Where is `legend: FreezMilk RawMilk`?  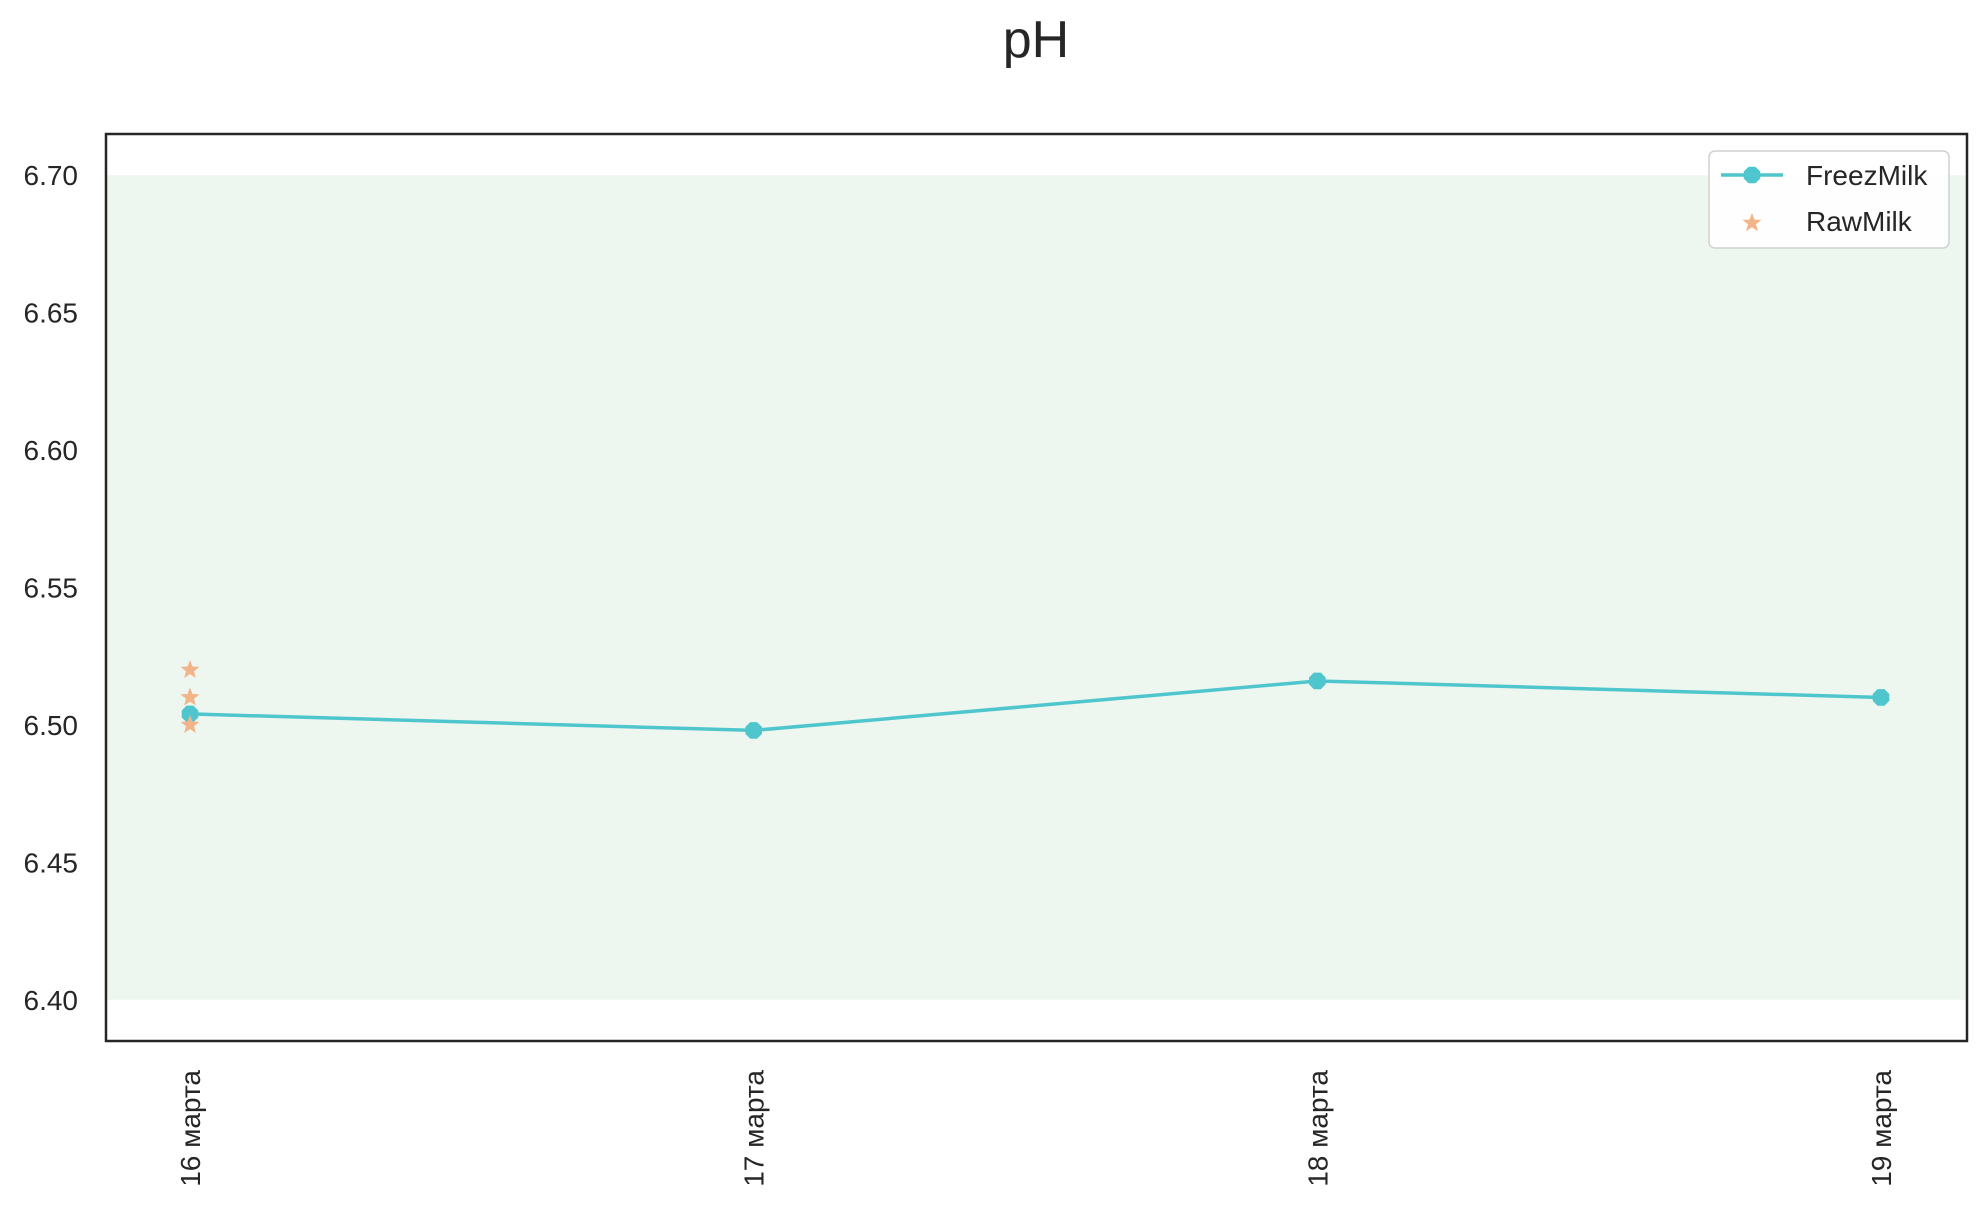 legend: FreezMilk RawMilk is located at coordinates (1829, 199).